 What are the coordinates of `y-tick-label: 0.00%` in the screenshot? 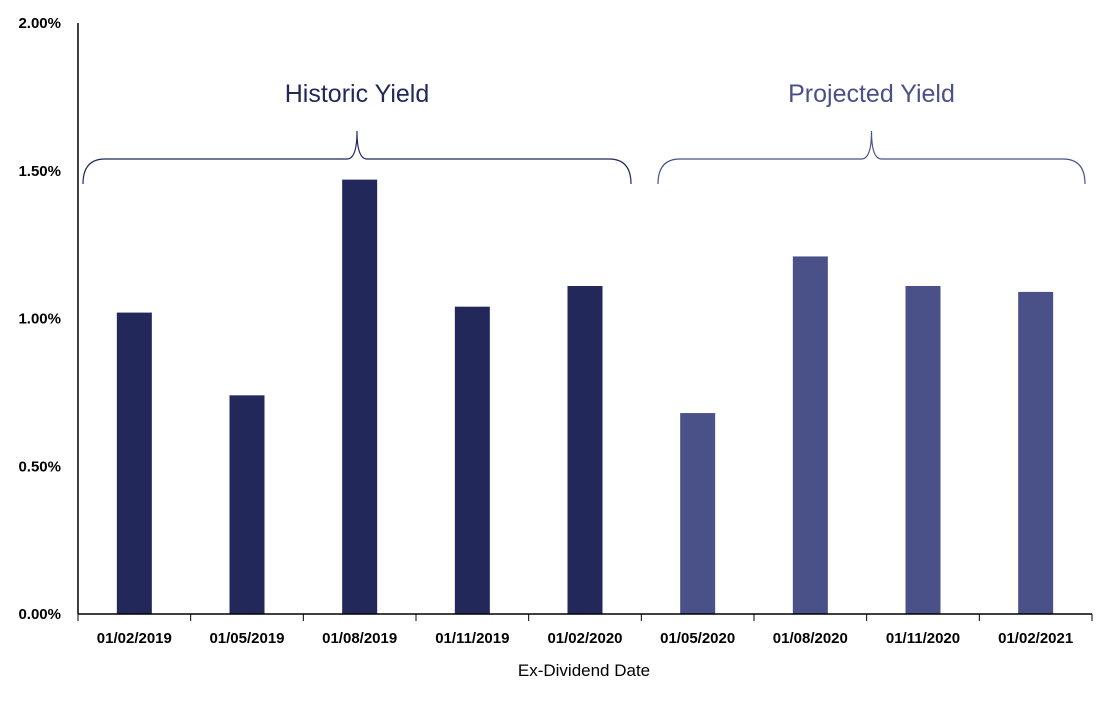 It's located at (39, 614).